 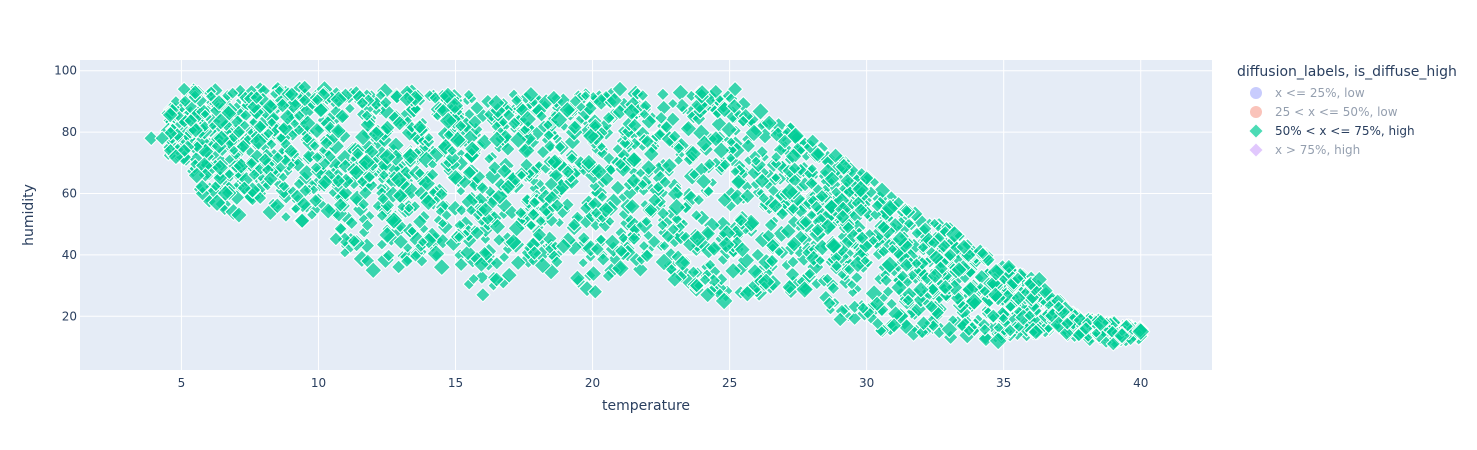 What do you see at coordinates (69, 194) in the screenshot?
I see `y-tick-label: 60` at bounding box center [69, 194].